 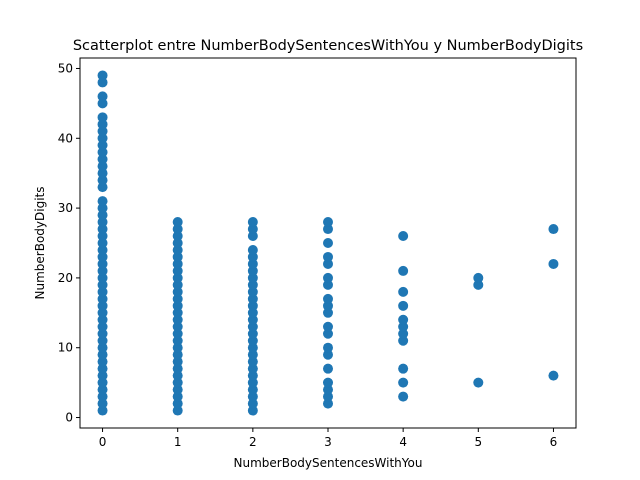 I want to click on y-axis-label: NumberBodyDigits, so click(x=40, y=243).